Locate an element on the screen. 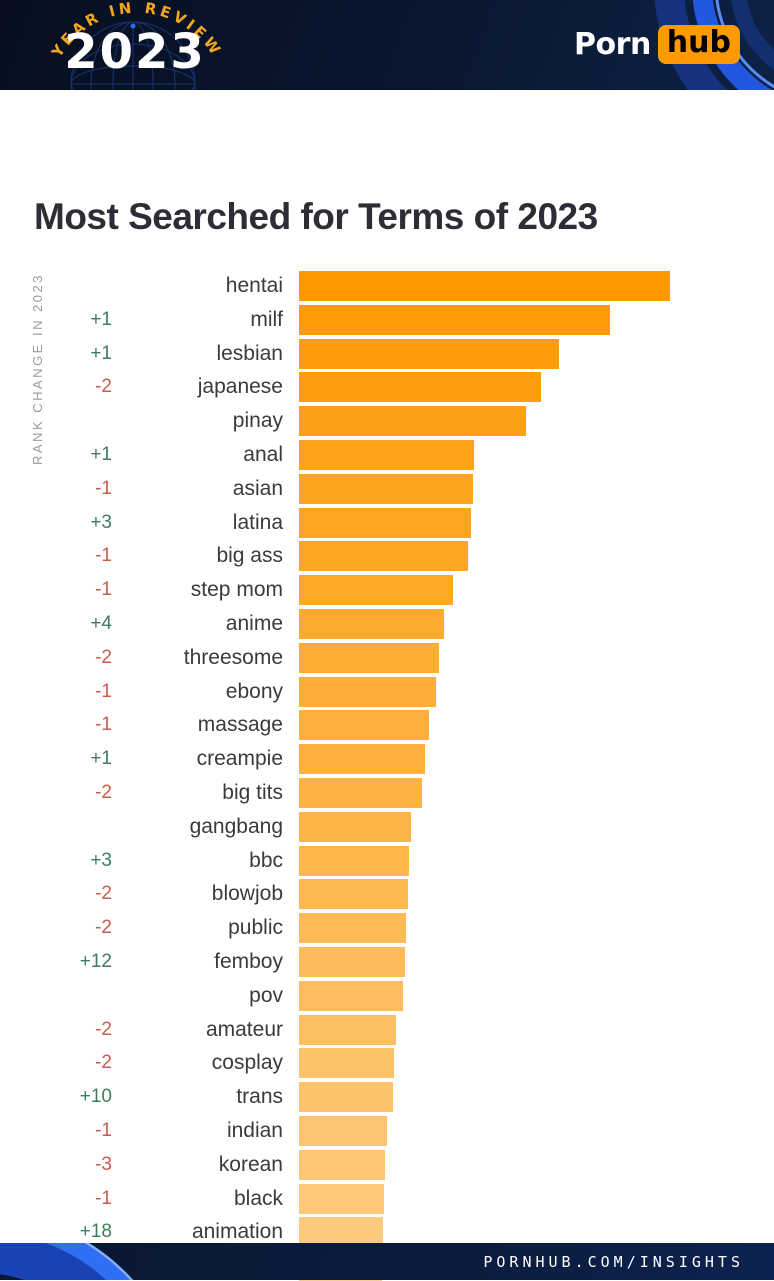 This screenshot has height=1281, width=774. chart-row: -2 cosplay is located at coordinates (335, 1063).